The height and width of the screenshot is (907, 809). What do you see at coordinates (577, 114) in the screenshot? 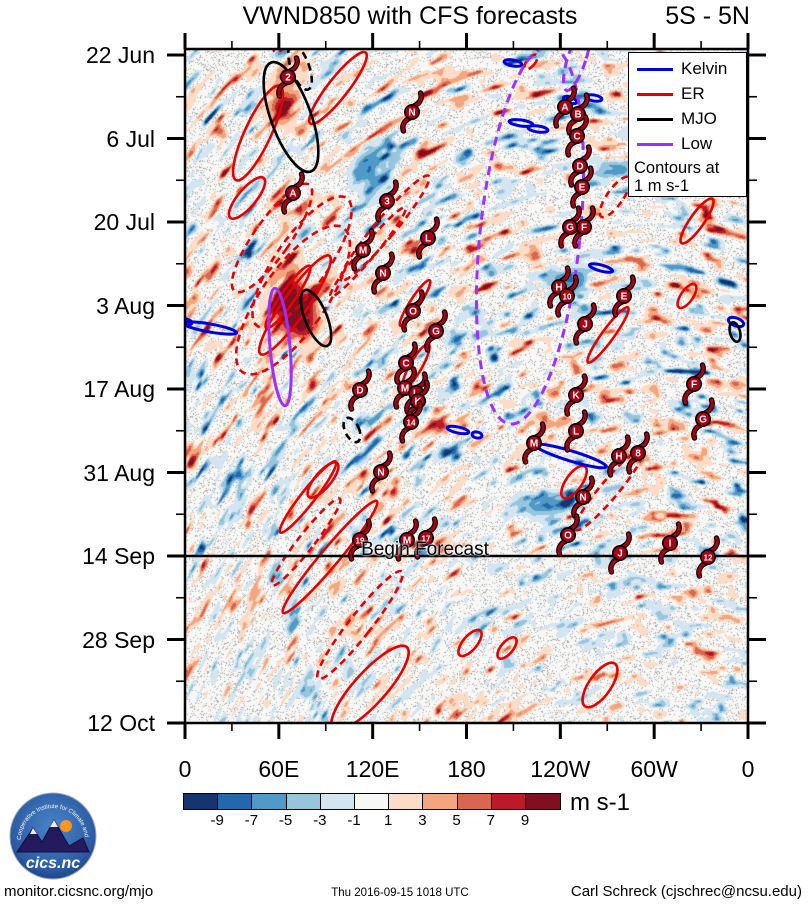
I see `storm-label: B` at bounding box center [577, 114].